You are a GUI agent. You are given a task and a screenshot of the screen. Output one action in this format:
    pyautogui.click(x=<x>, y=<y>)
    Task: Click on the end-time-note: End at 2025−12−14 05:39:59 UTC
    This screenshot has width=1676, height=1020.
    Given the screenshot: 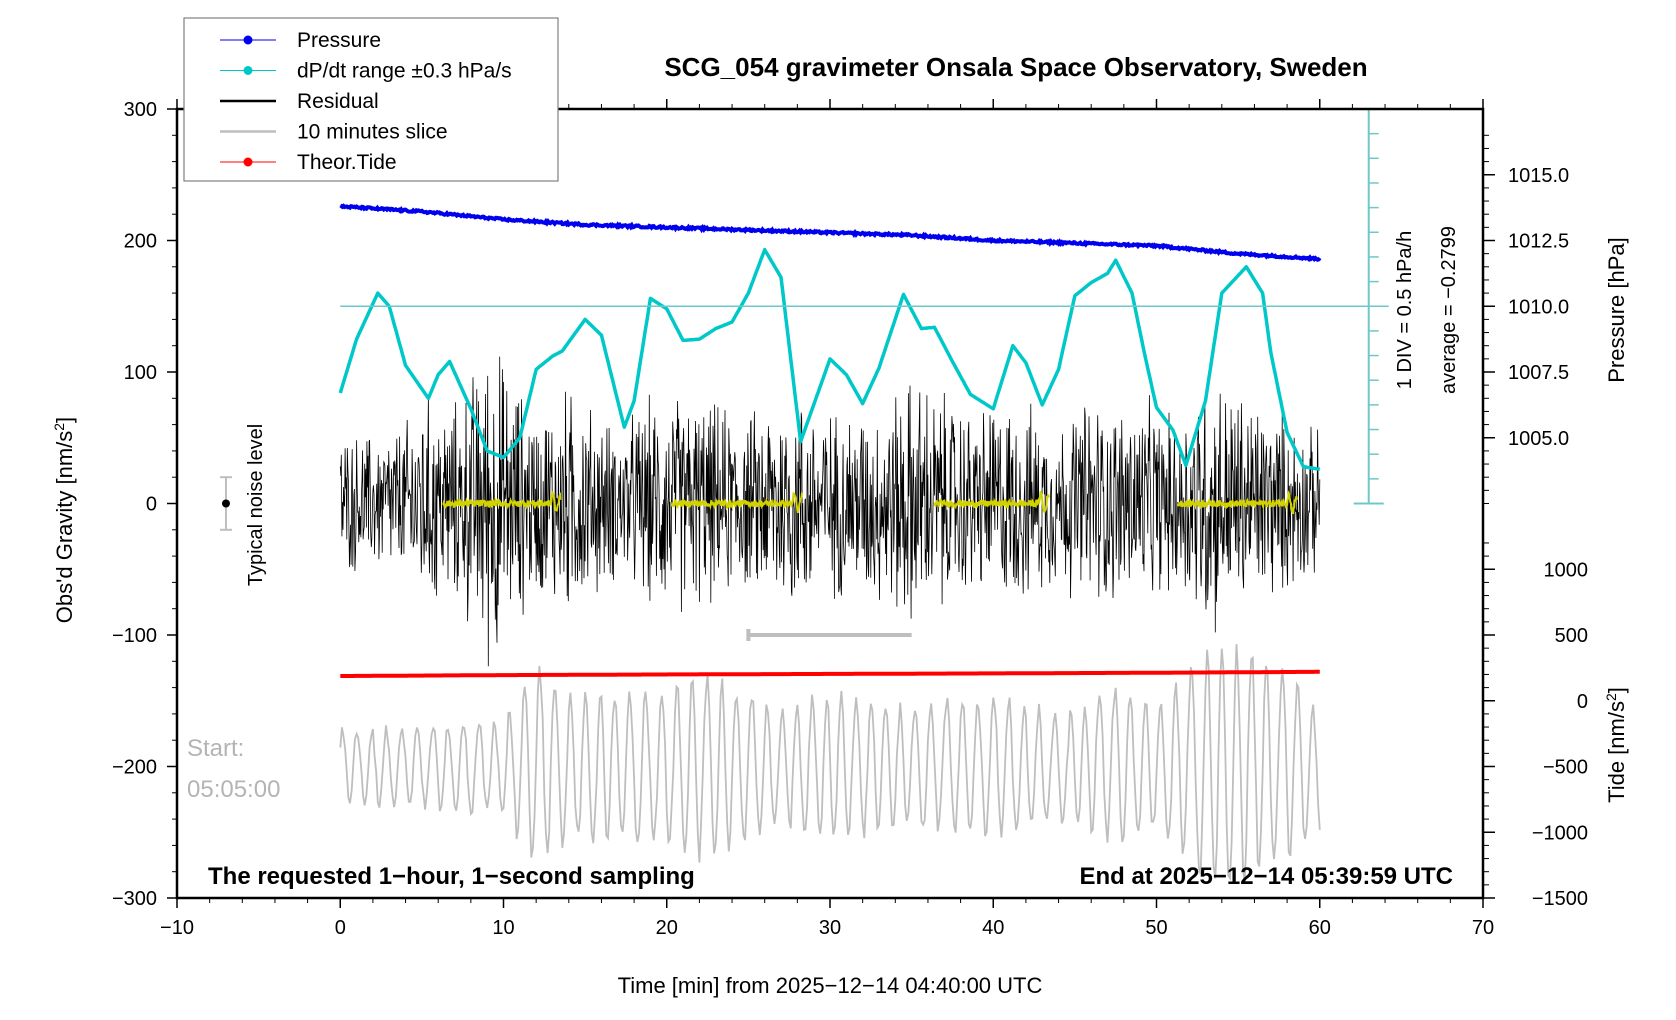 What is the action you would take?
    pyautogui.click(x=1266, y=876)
    